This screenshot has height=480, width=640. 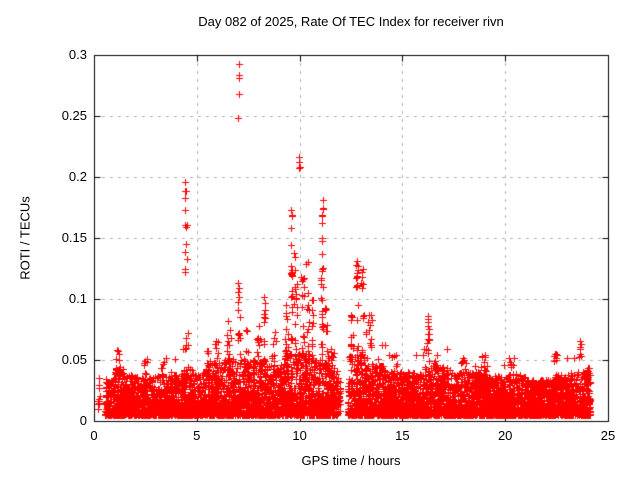 I want to click on y-tick-label: 0.25, so click(x=74, y=115).